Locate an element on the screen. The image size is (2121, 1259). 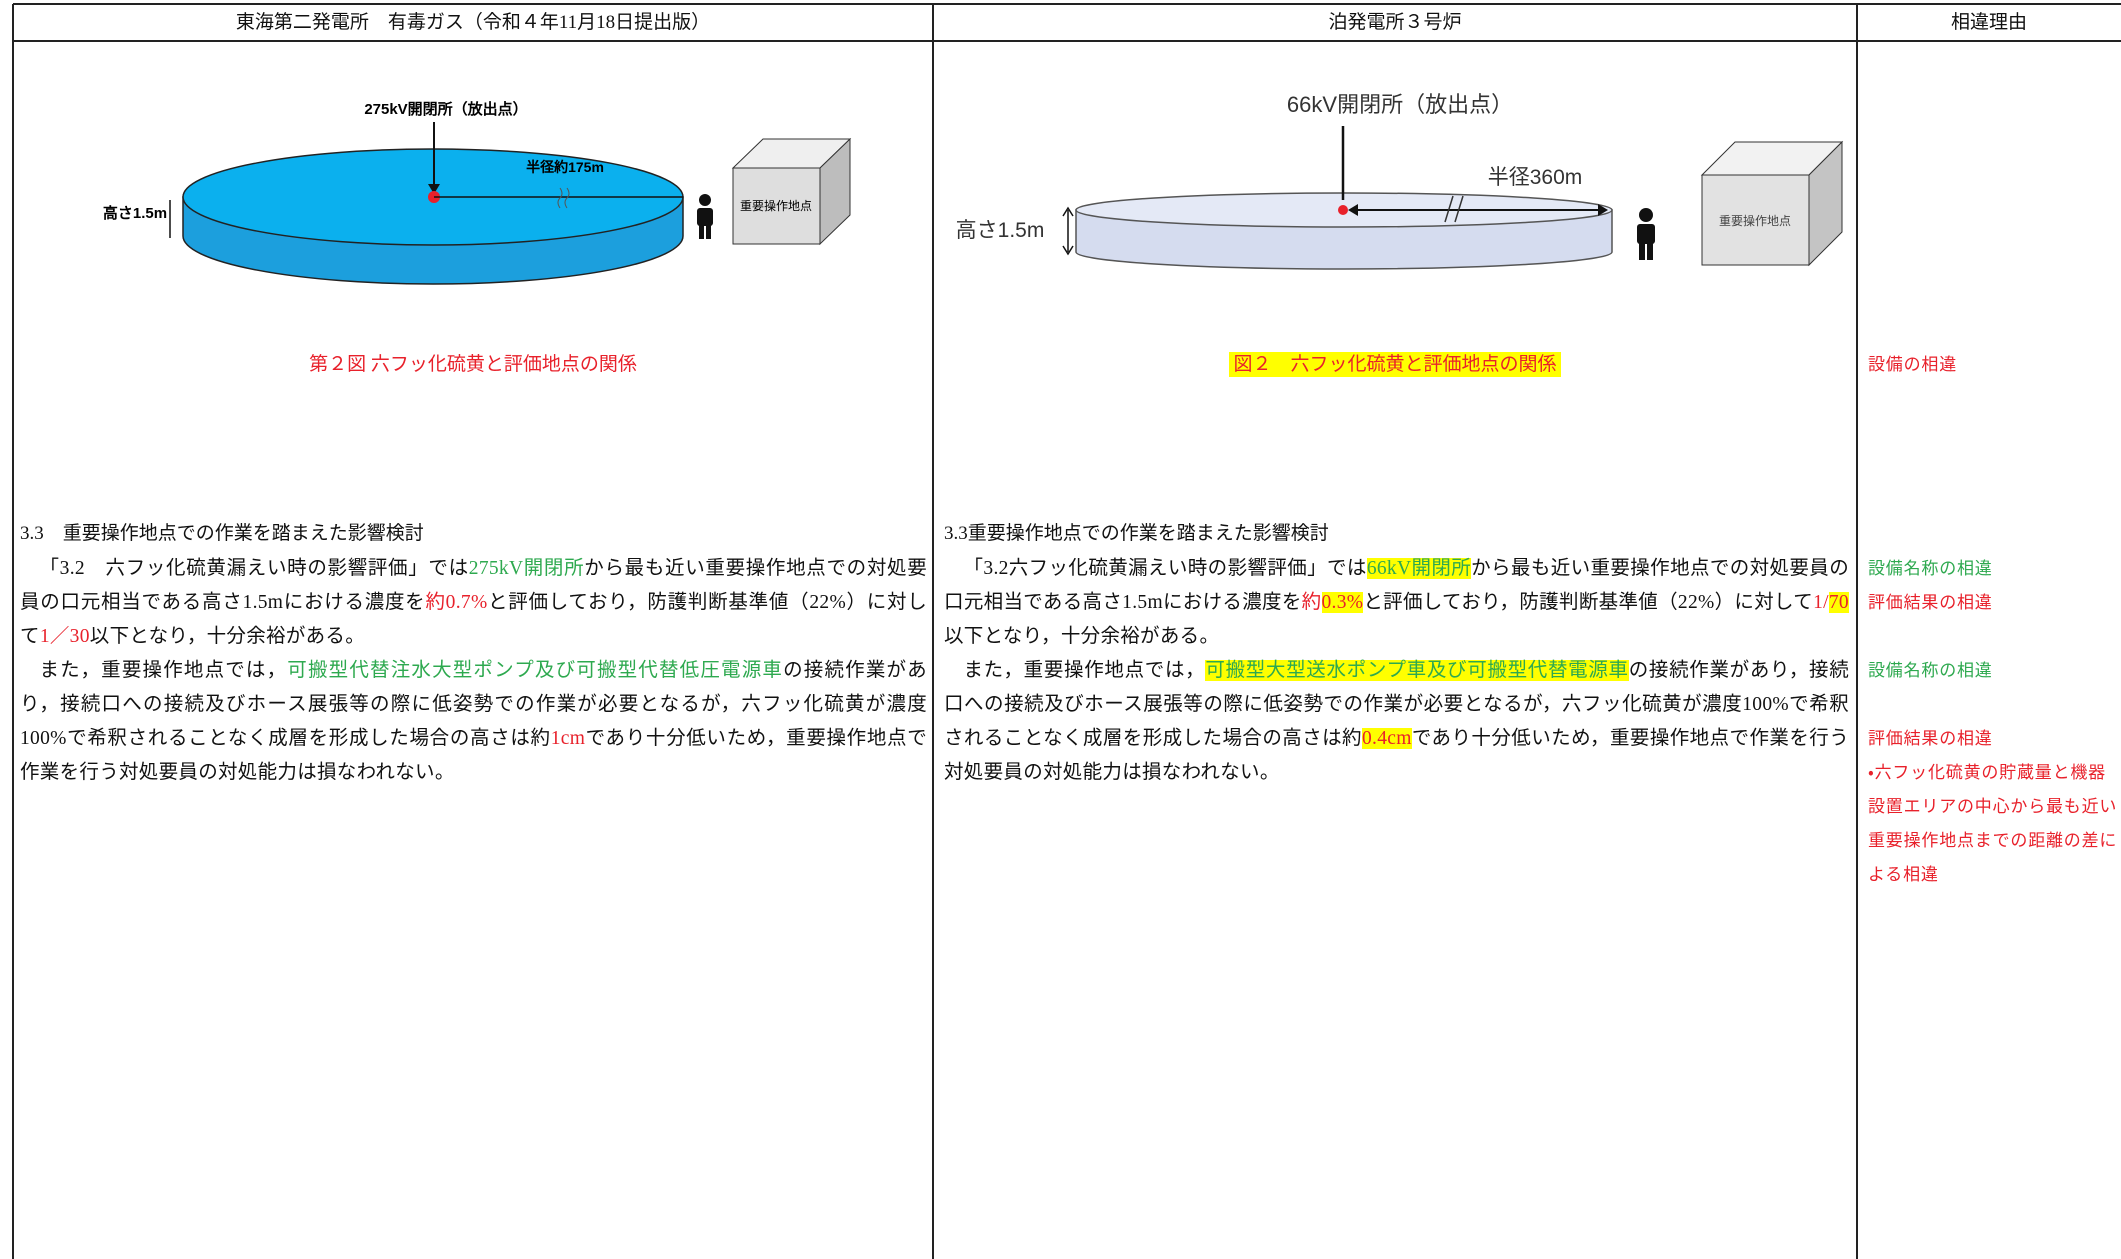
section-heading: 3.3 重要操作地点での作業を踏まえた影響検討 is located at coordinates (222, 533).